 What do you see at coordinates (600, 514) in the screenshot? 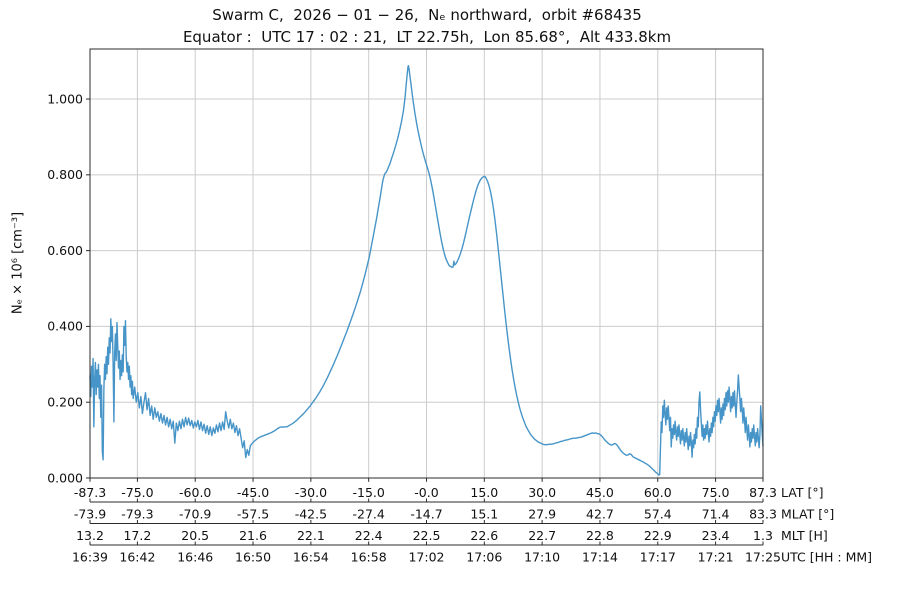
I see `x-tick-label-mlat: 42.7` at bounding box center [600, 514].